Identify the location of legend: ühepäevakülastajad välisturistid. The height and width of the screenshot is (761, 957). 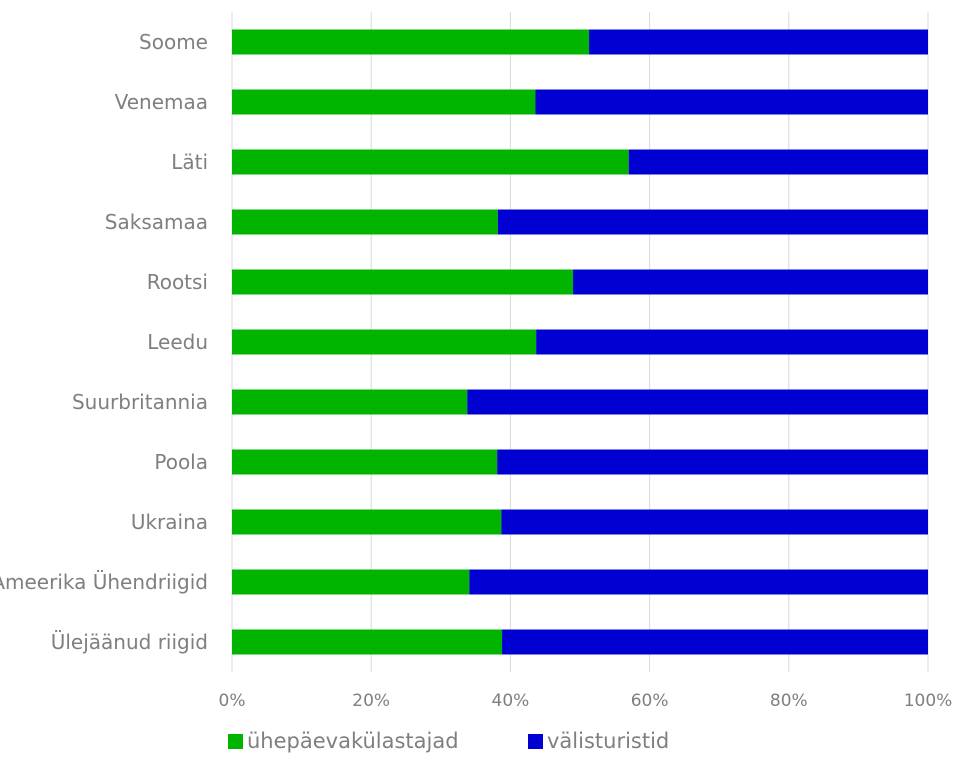
(448, 741).